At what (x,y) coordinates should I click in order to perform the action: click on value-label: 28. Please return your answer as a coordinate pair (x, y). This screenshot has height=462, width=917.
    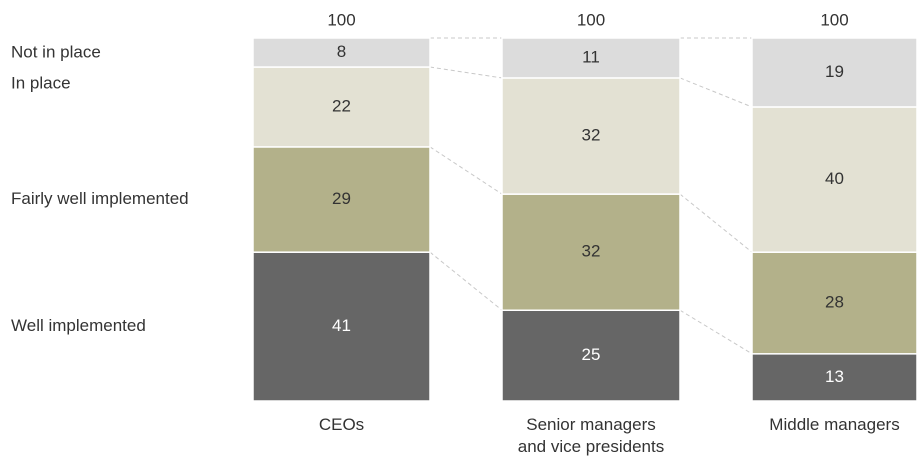
    Looking at the image, I should click on (834, 301).